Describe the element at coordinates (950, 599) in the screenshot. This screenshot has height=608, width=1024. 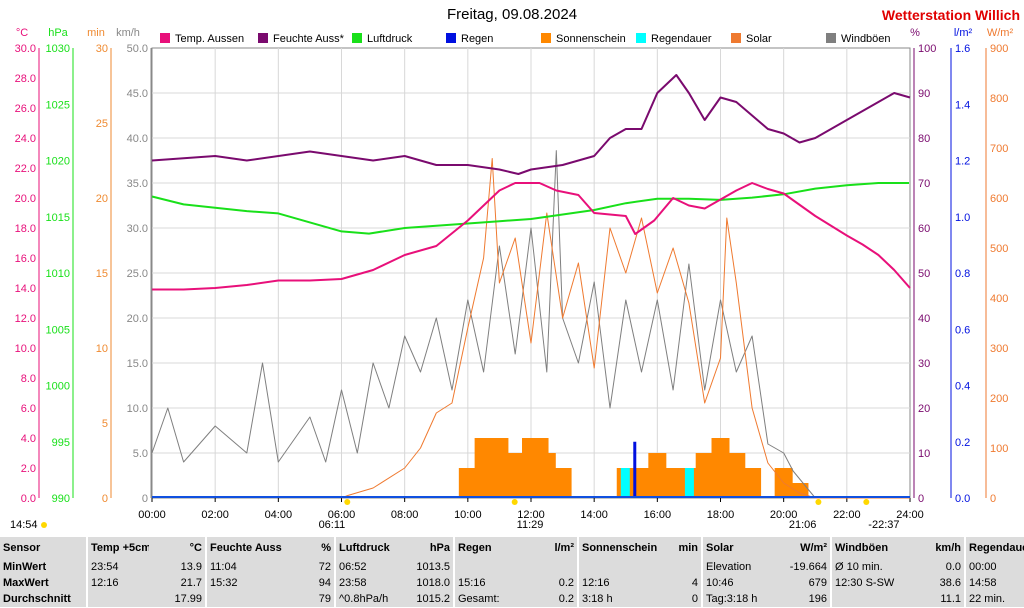
I see `stats-cell-value: 11.1` at that location.